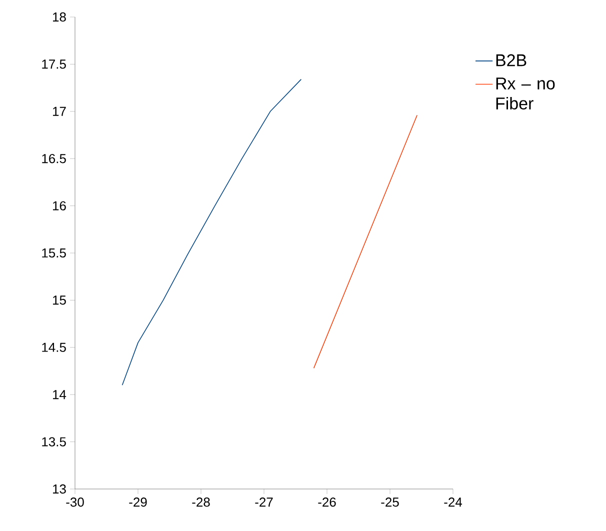  Describe the element at coordinates (390, 502) in the screenshot. I see `x-tick-label: -25` at that location.